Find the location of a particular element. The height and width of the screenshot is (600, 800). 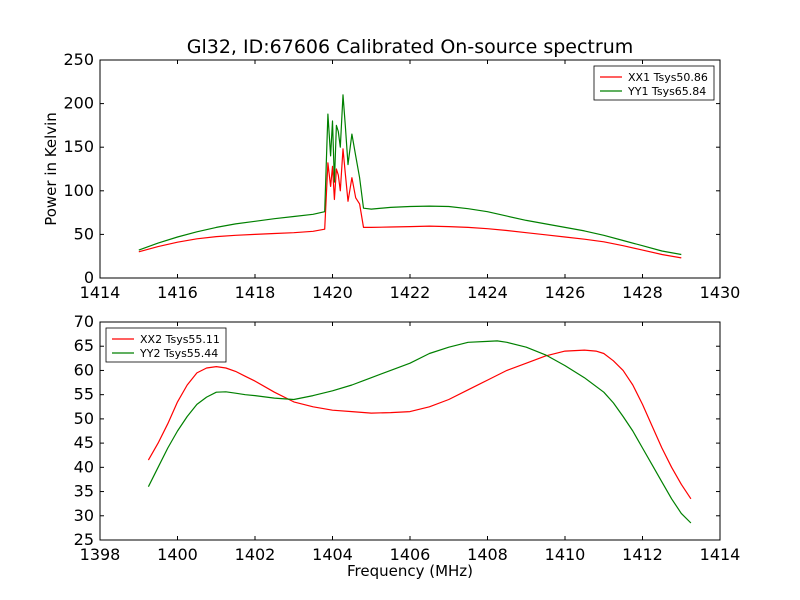

y-tick-label: 0 is located at coordinates (89, 277).